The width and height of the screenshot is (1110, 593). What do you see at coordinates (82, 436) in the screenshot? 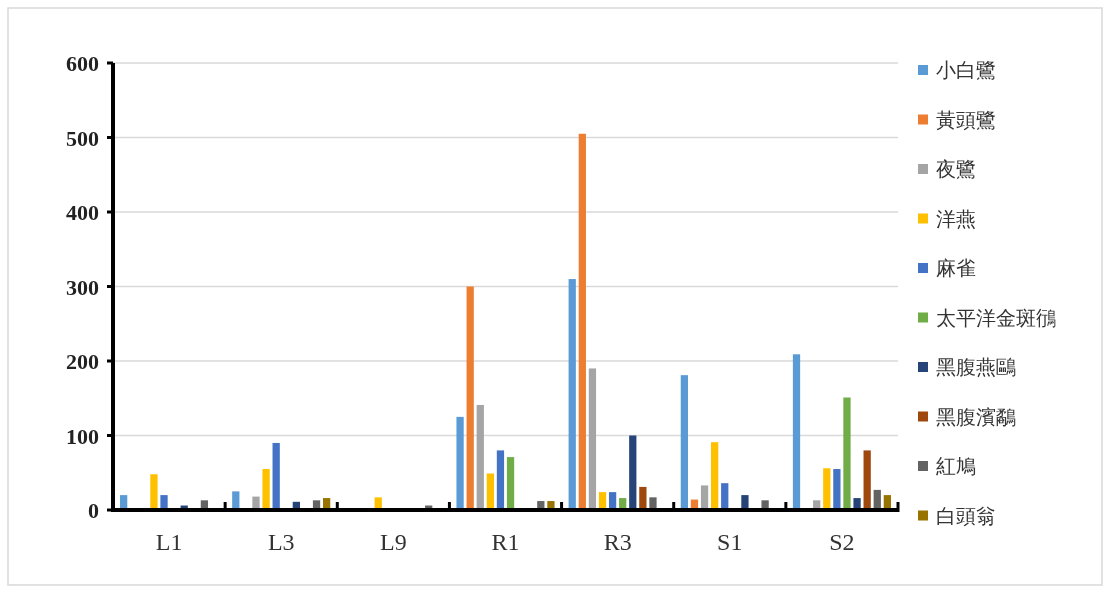
I see `y-tick-label: 100` at bounding box center [82, 436].